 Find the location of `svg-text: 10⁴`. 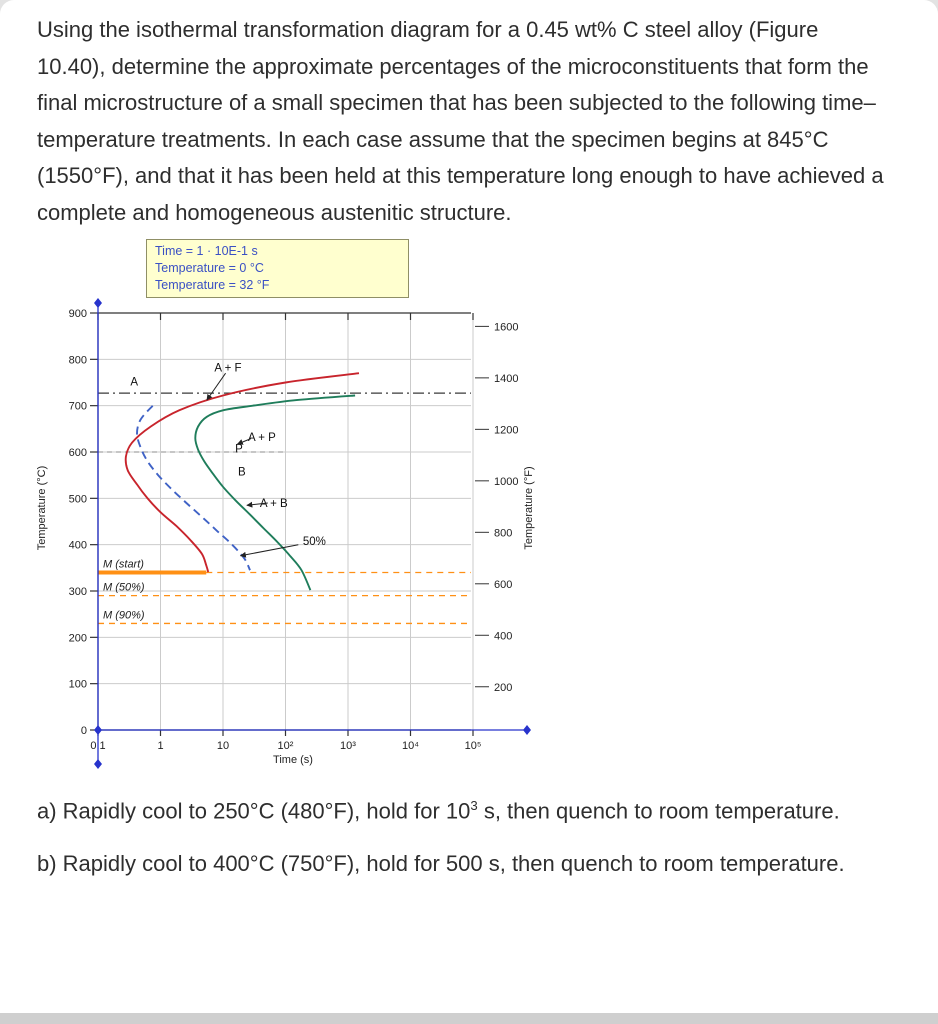

svg-text: 10⁴ is located at coordinates (410, 746).